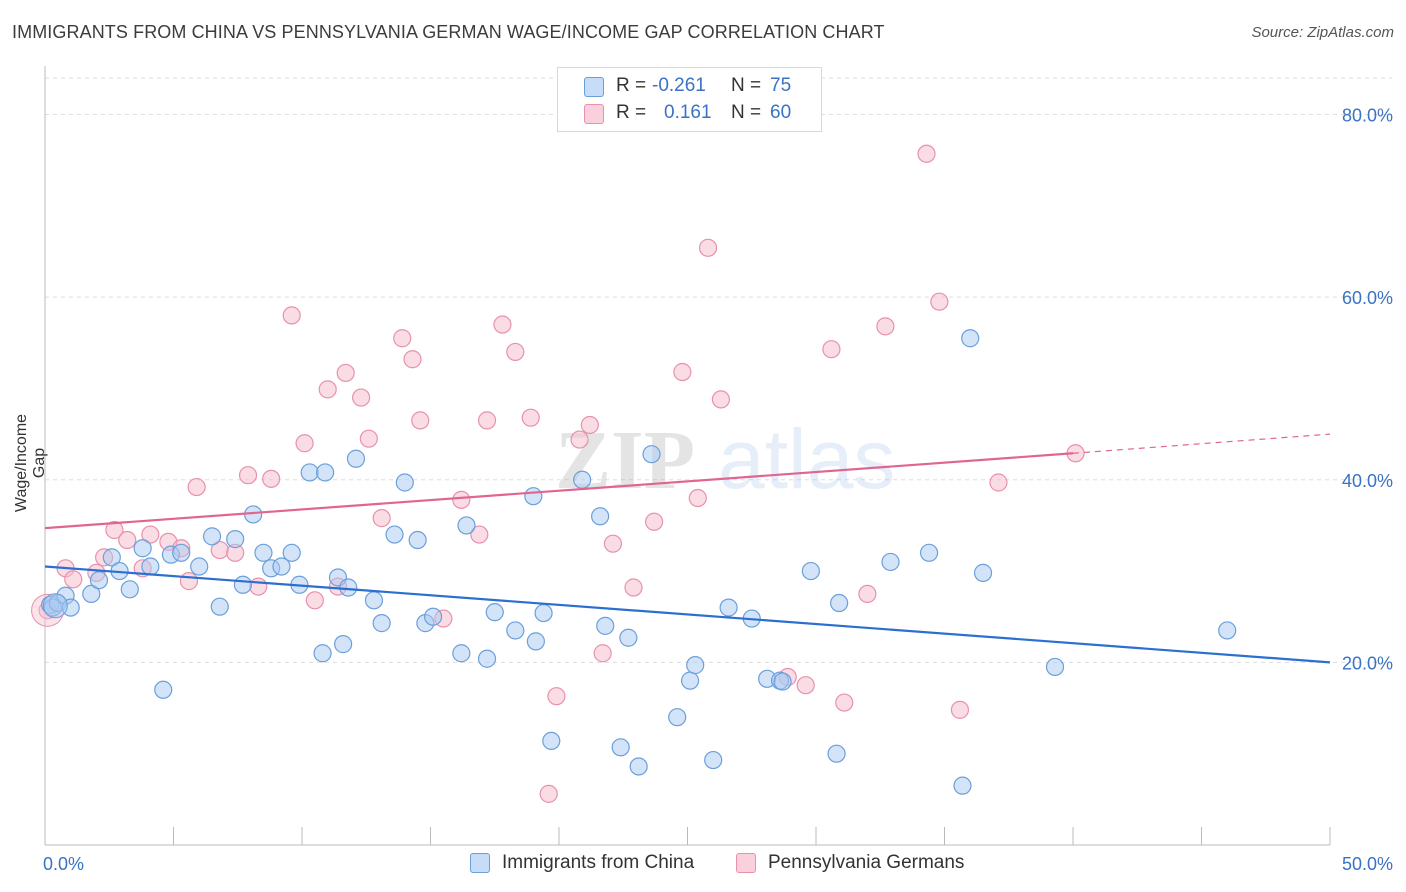 The image size is (1406, 892). Describe the element at coordinates (689, 99) in the screenshot. I see `legend: R = -0.261 N = 75 R = 0.161 N = 60` at that location.